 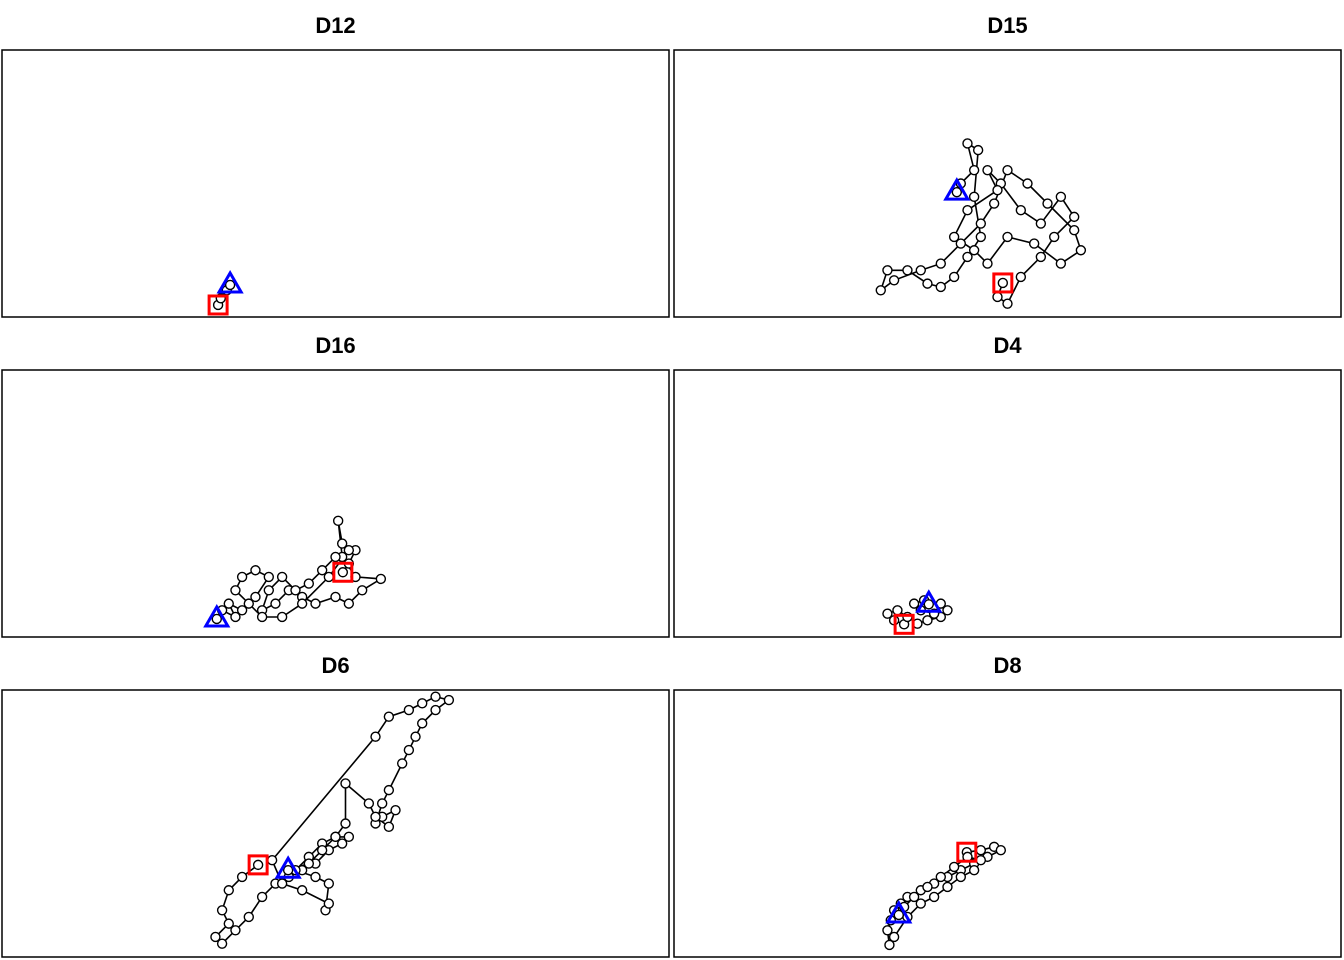 What do you see at coordinates (1007, 25) in the screenshot?
I see `panel-title: D15` at bounding box center [1007, 25].